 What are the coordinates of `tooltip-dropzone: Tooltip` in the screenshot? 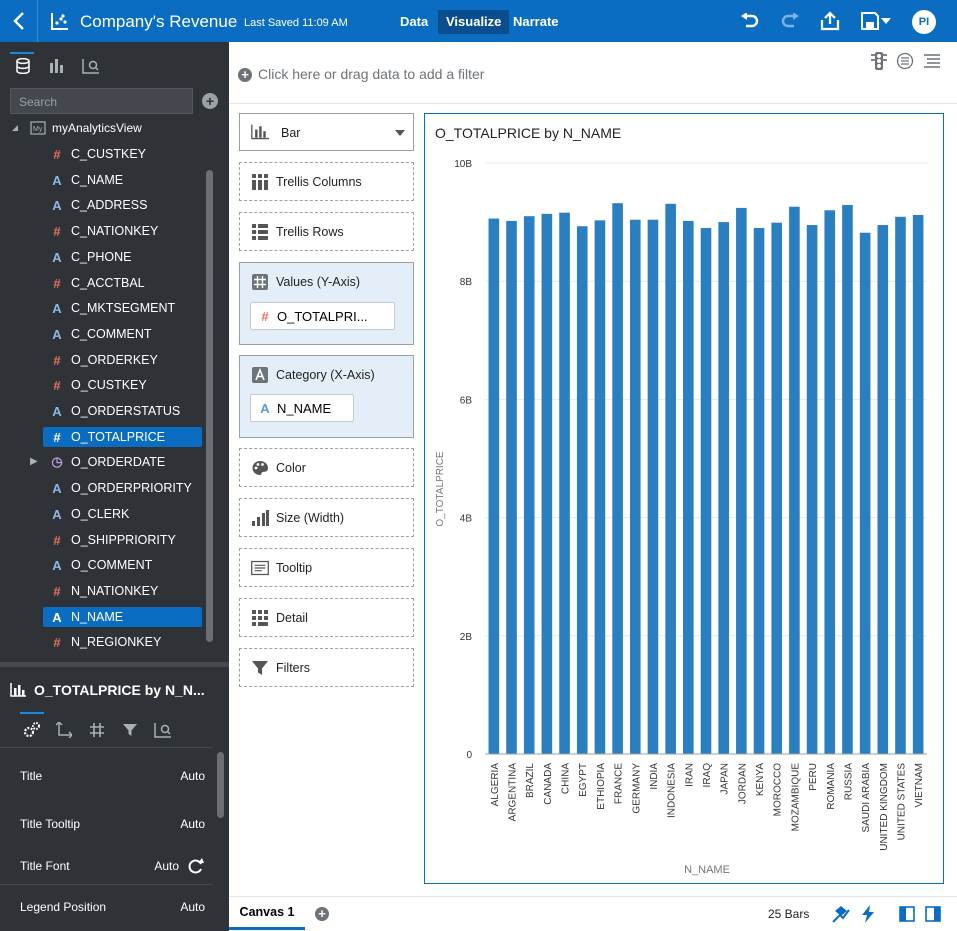 It's located at (326, 567).